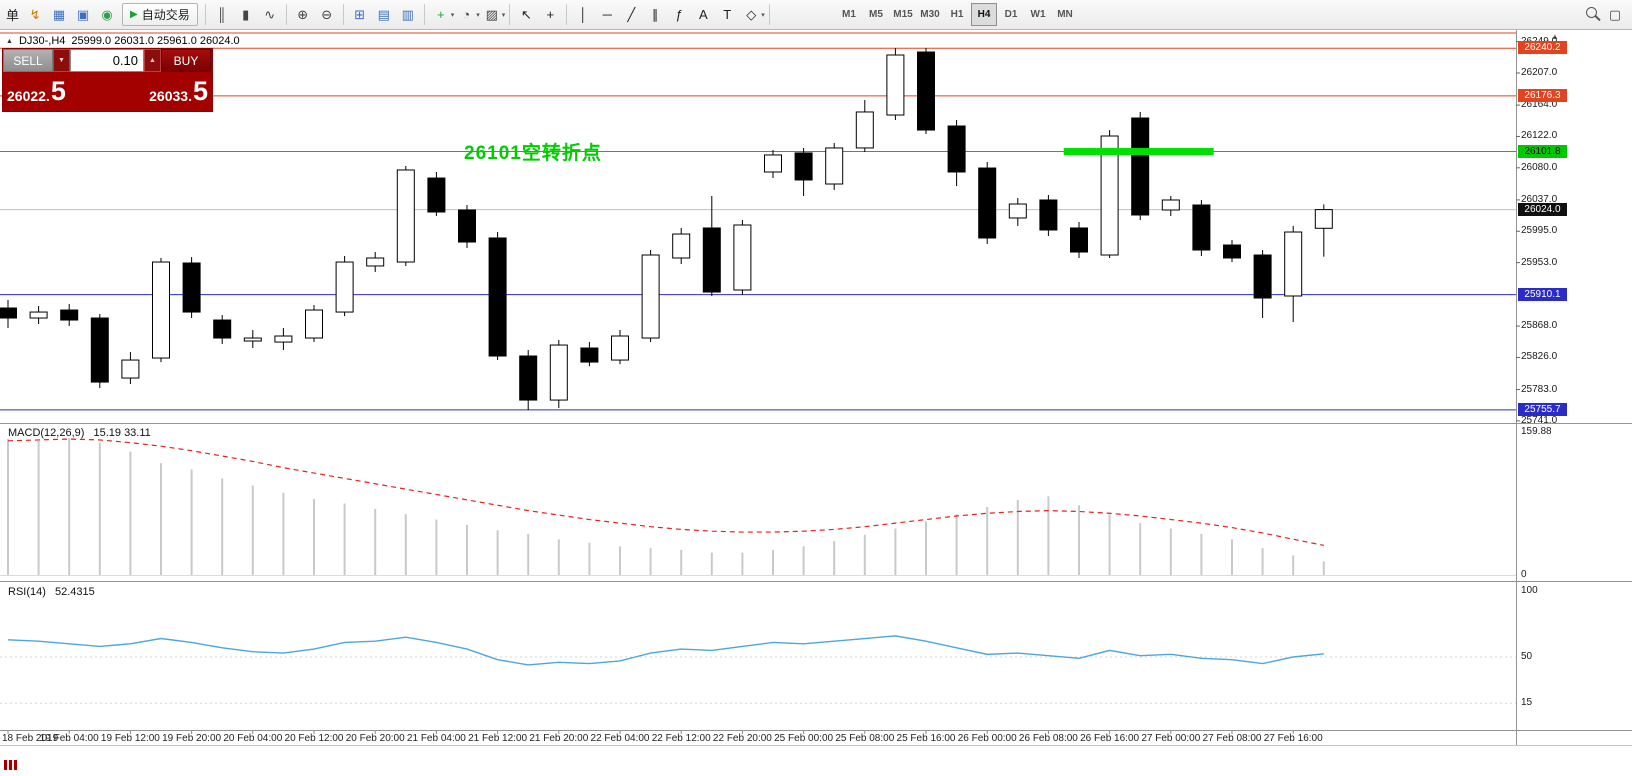  What do you see at coordinates (246, 14) in the screenshot?
I see `candlestick-icon: ▮` at bounding box center [246, 14].